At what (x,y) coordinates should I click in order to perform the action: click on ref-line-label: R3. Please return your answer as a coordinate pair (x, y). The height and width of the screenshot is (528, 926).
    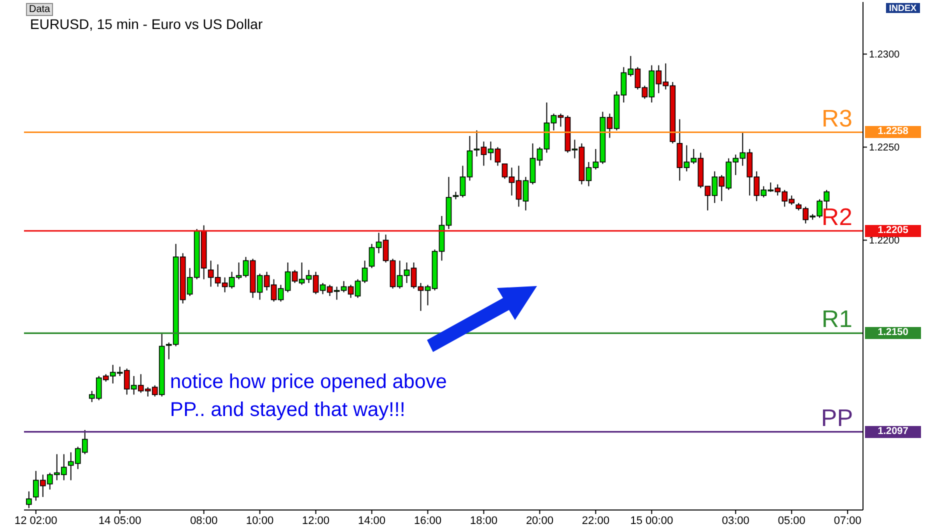
    Looking at the image, I should click on (837, 118).